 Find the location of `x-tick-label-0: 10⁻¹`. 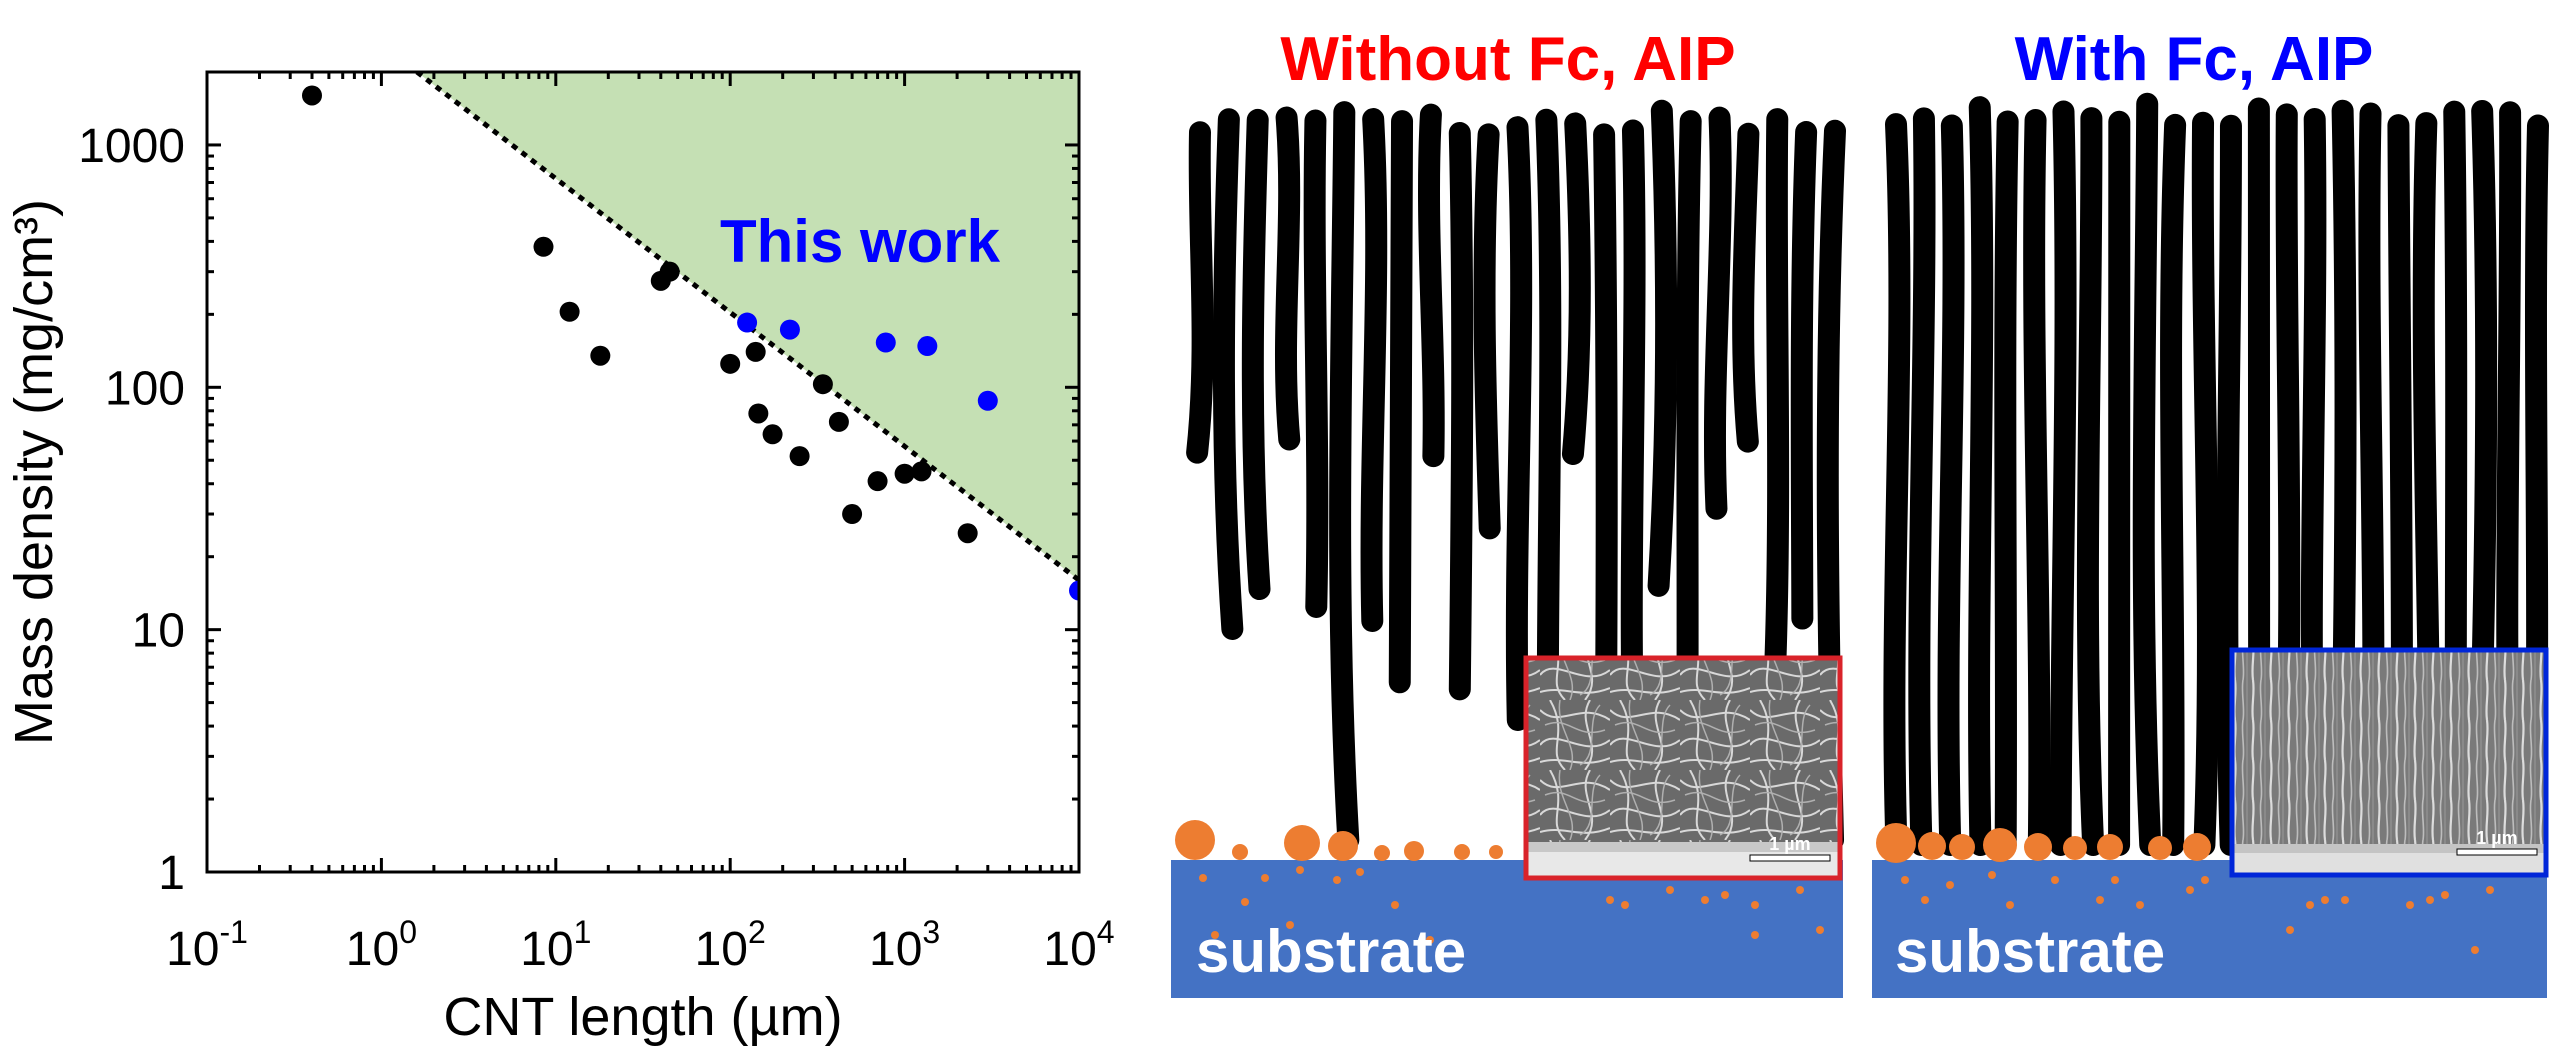

x-tick-label-0: 10⁻¹ is located at coordinates (207, 945).